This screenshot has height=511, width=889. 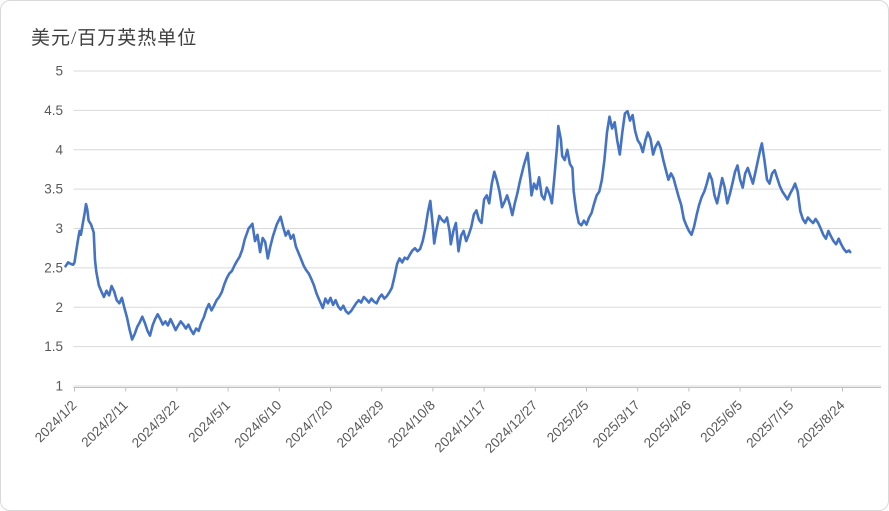 I want to click on x-tick-label: 2024/1/2, so click(x=56, y=422).